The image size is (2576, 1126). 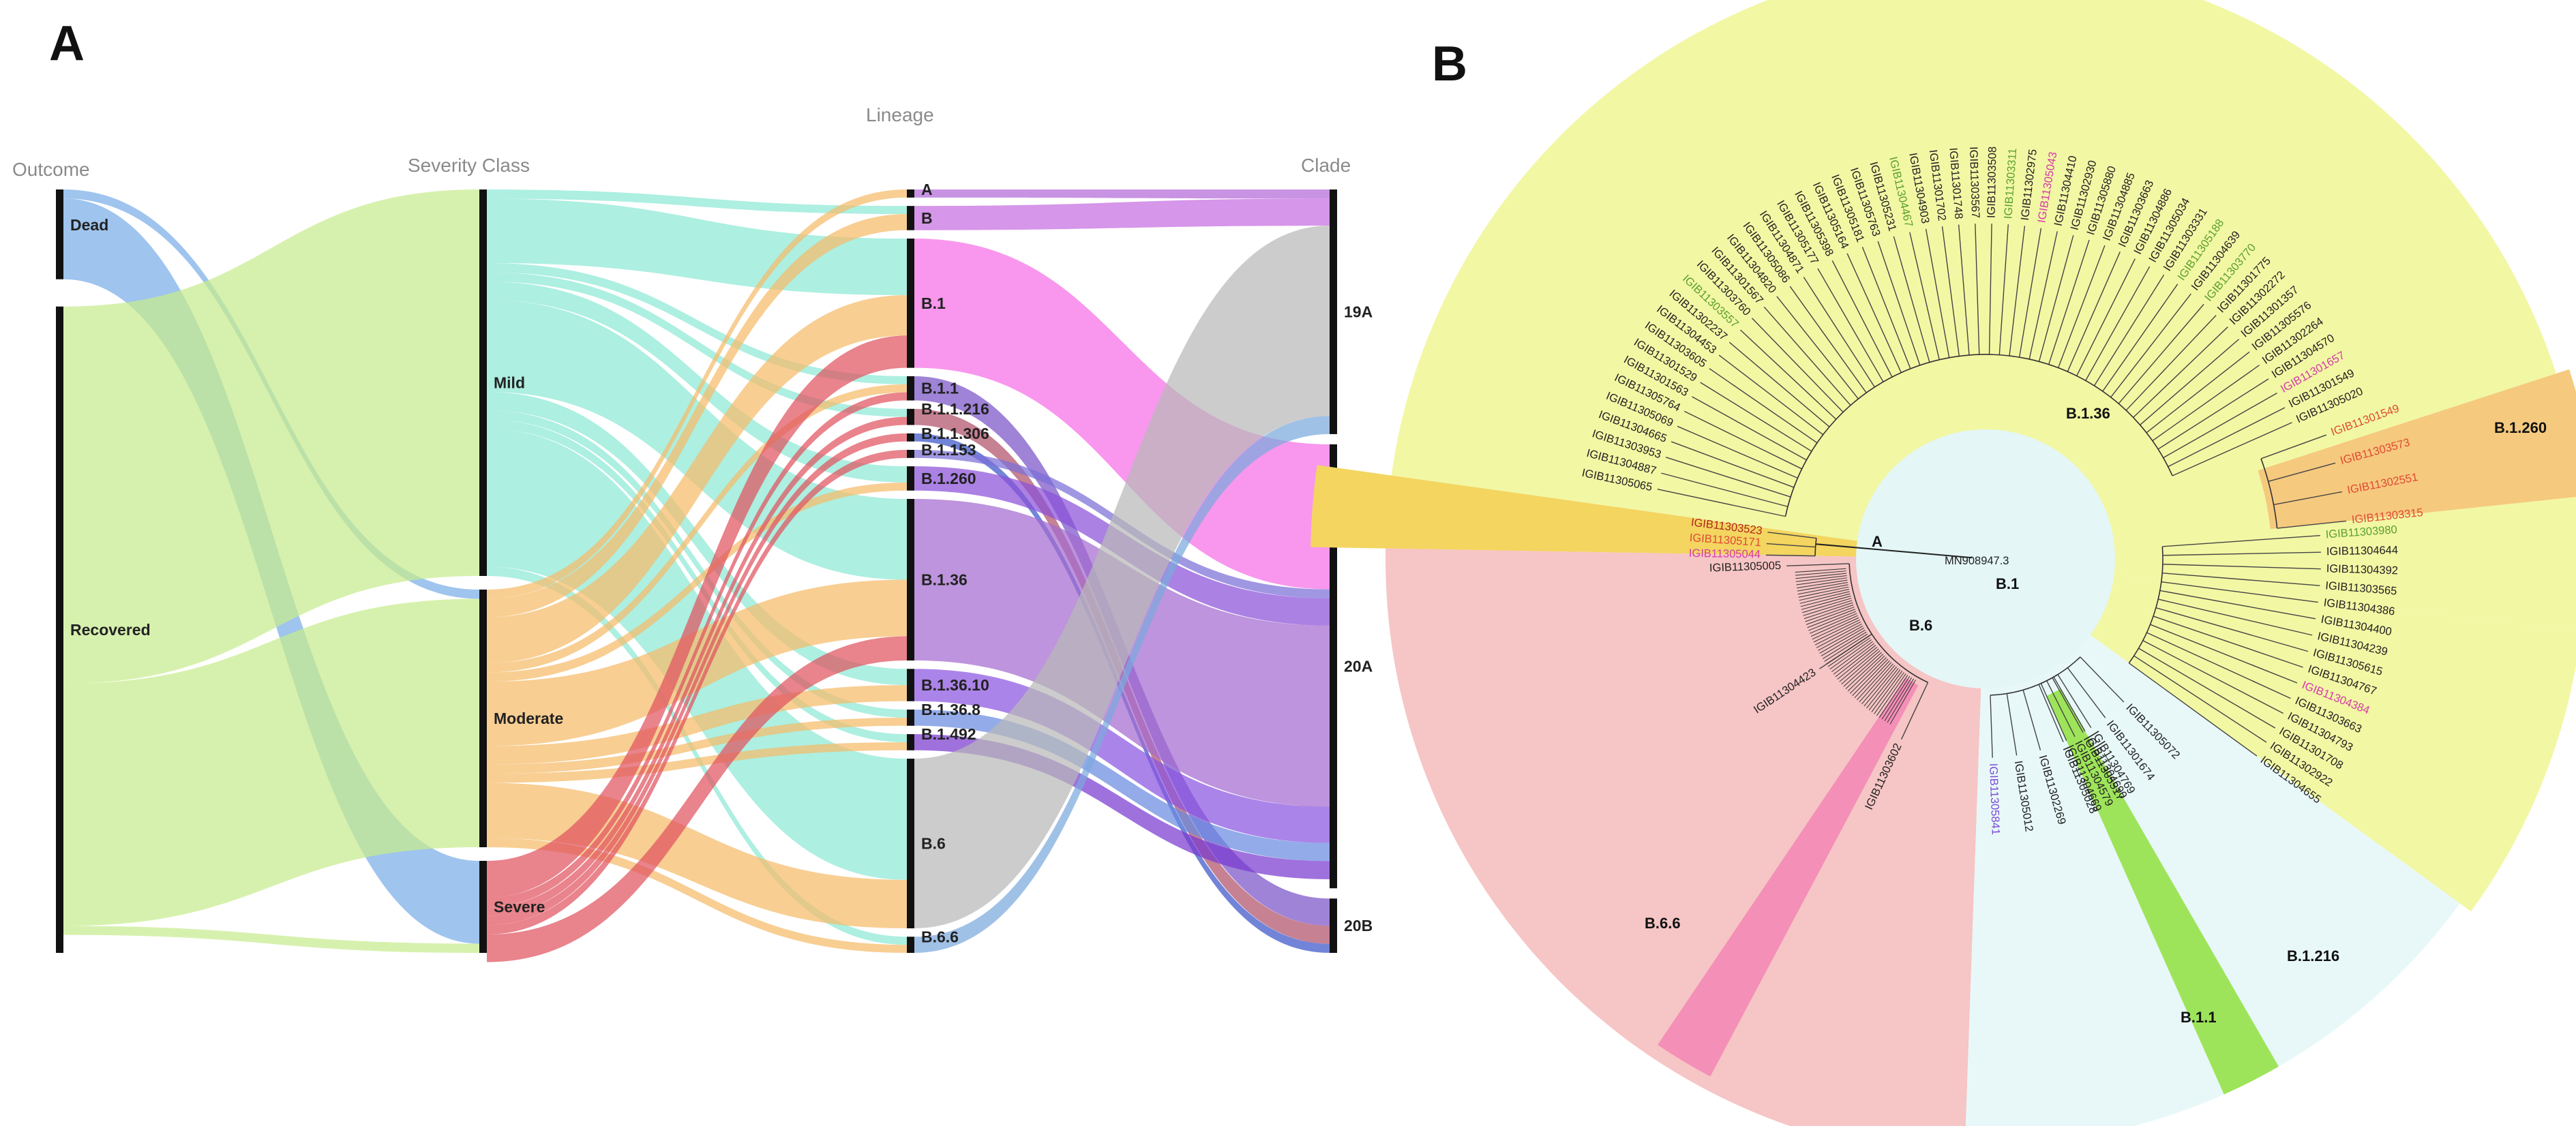 I want to click on node-mild, so click(x=483, y=383).